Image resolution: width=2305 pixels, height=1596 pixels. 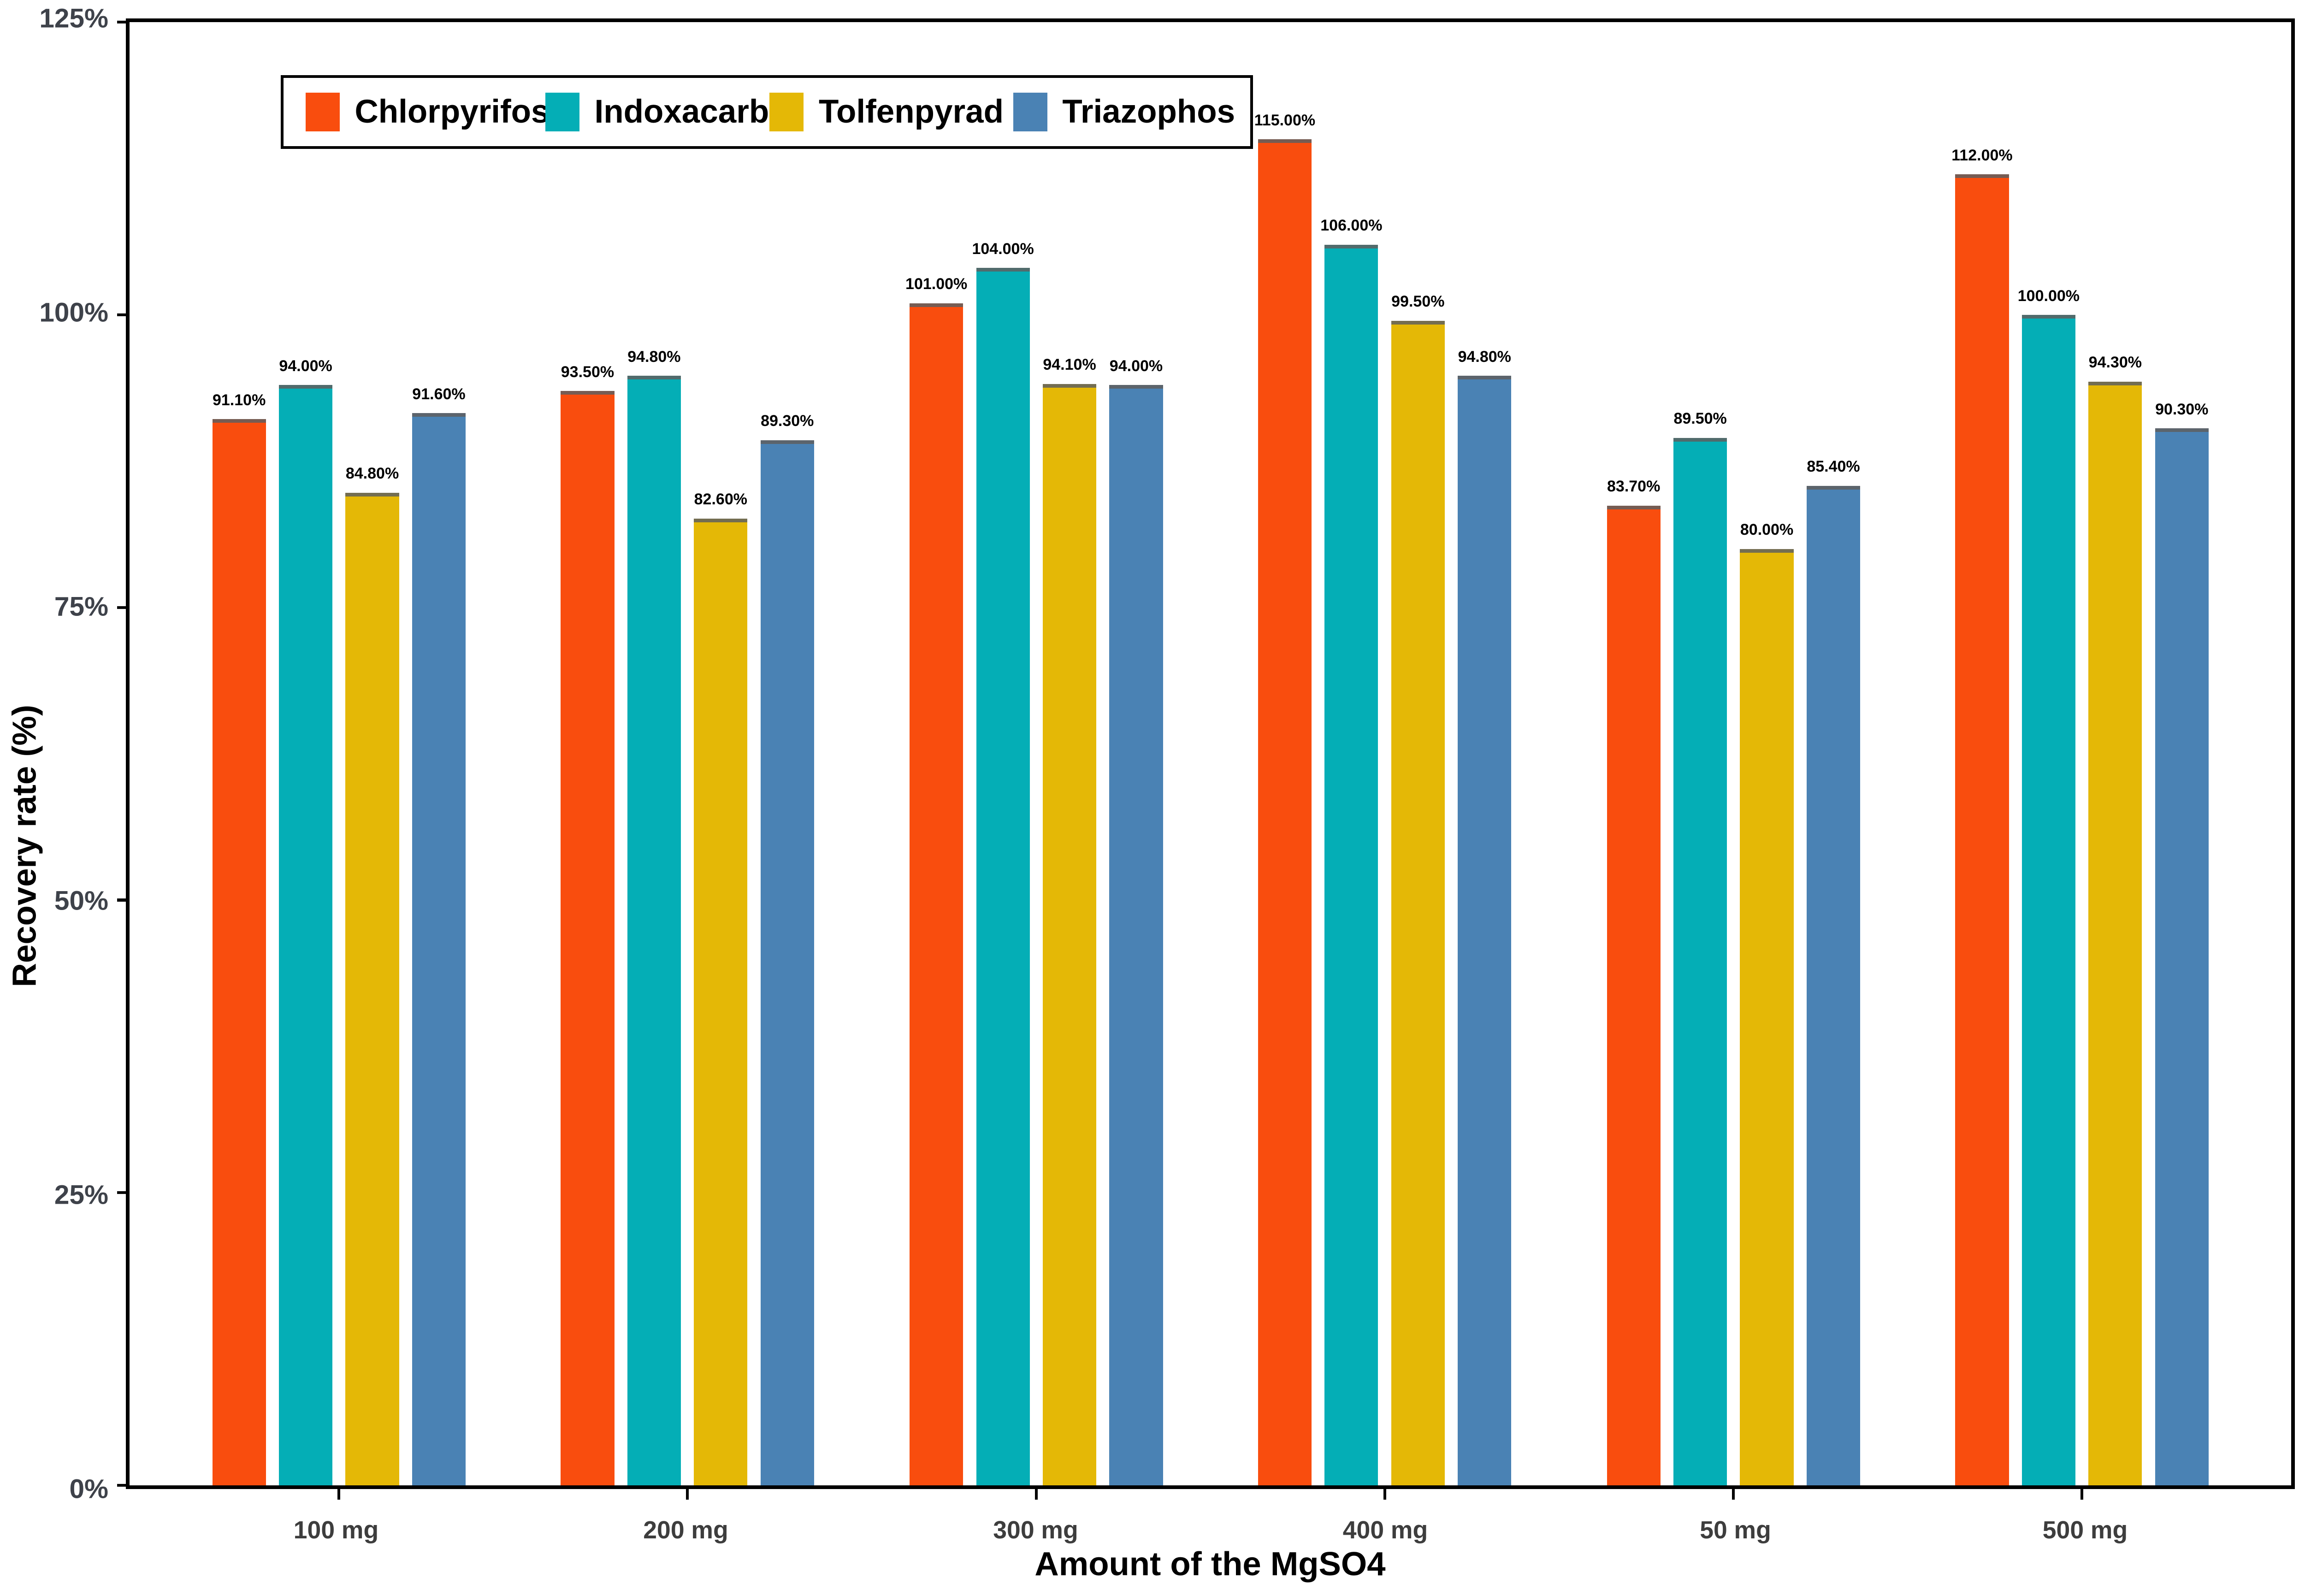 I want to click on y-tick-label-125: 125%, so click(x=73, y=18).